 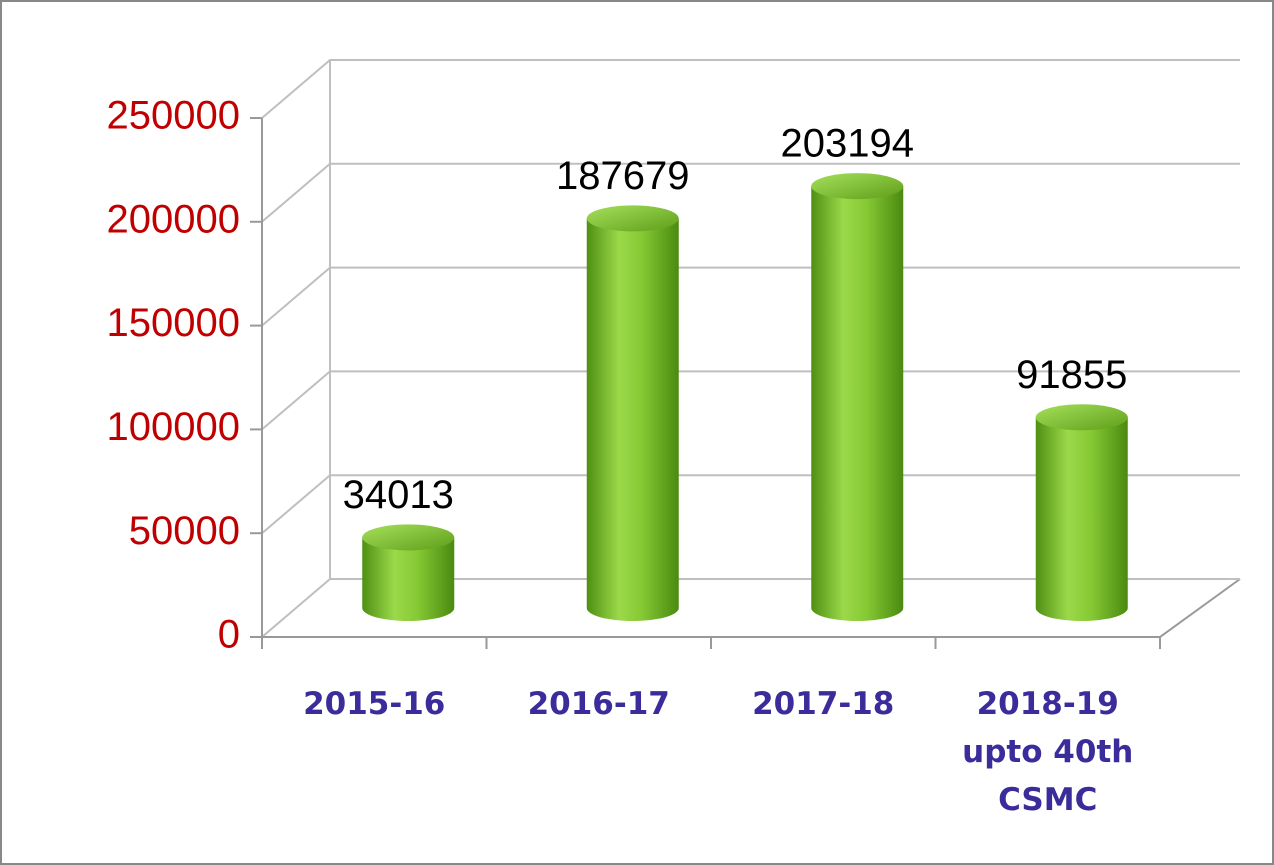 What do you see at coordinates (173, 427) in the screenshot?
I see `y-tick-label: 100000` at bounding box center [173, 427].